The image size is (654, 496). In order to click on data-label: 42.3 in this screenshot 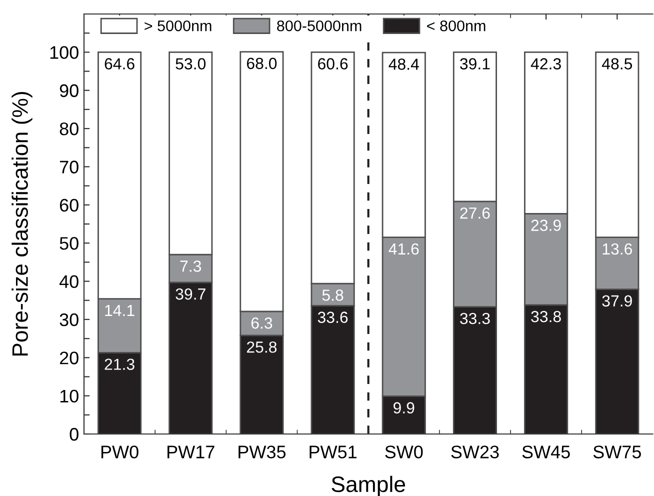, I will do `click(545, 64)`.